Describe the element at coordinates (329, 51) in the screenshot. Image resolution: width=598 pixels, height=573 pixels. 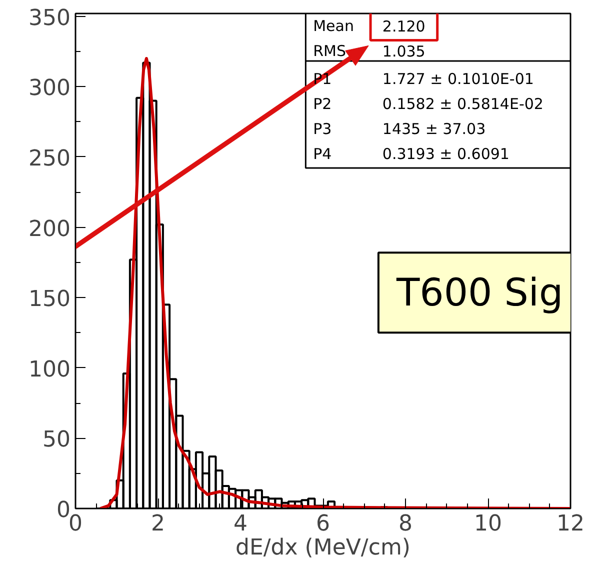
I see `annotation: RMS` at that location.